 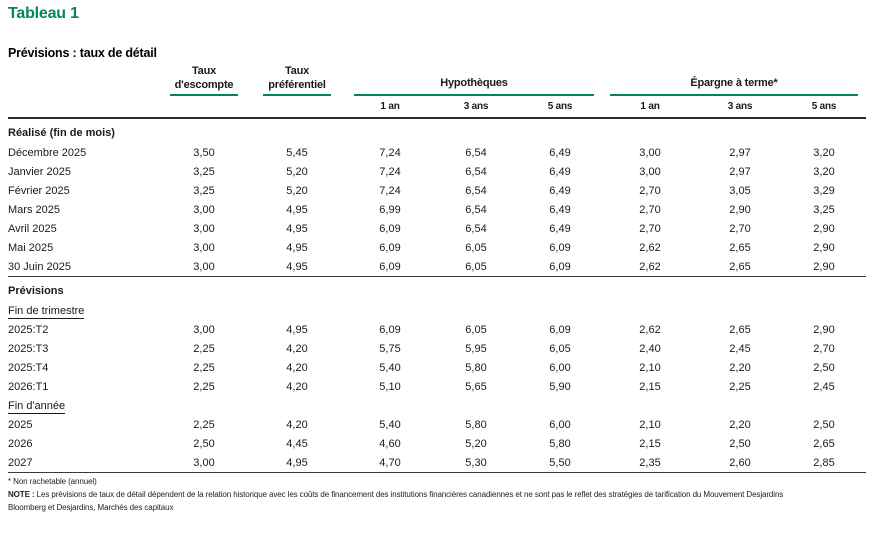 What do you see at coordinates (740, 462) in the screenshot?
I see `rate-value: 2,60` at bounding box center [740, 462].